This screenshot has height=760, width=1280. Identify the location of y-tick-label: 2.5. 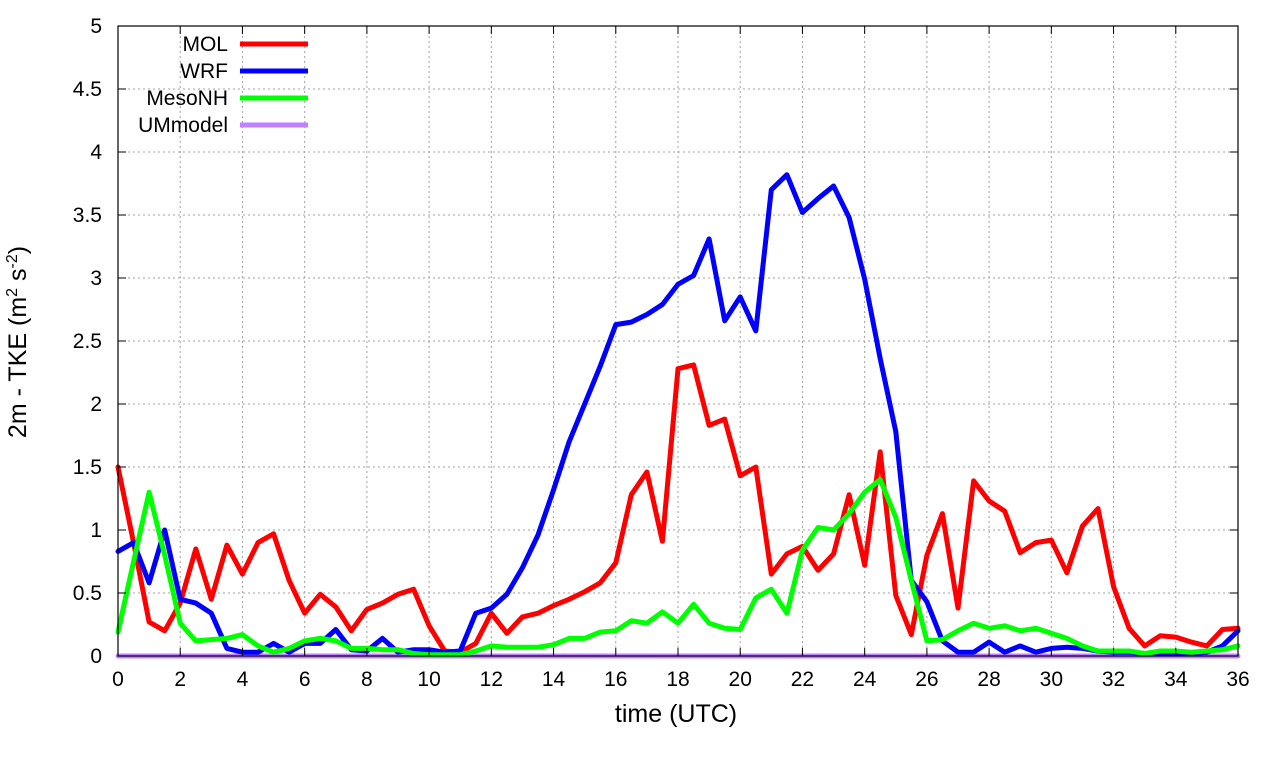
(87, 341).